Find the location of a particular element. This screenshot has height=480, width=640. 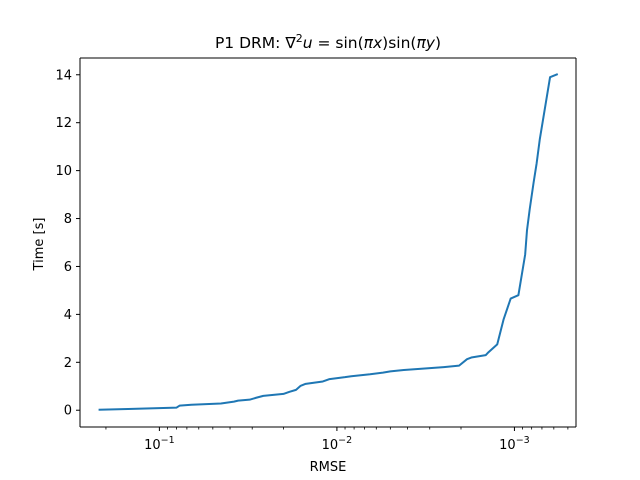

x-tick-label: 10⁻² is located at coordinates (337, 444).